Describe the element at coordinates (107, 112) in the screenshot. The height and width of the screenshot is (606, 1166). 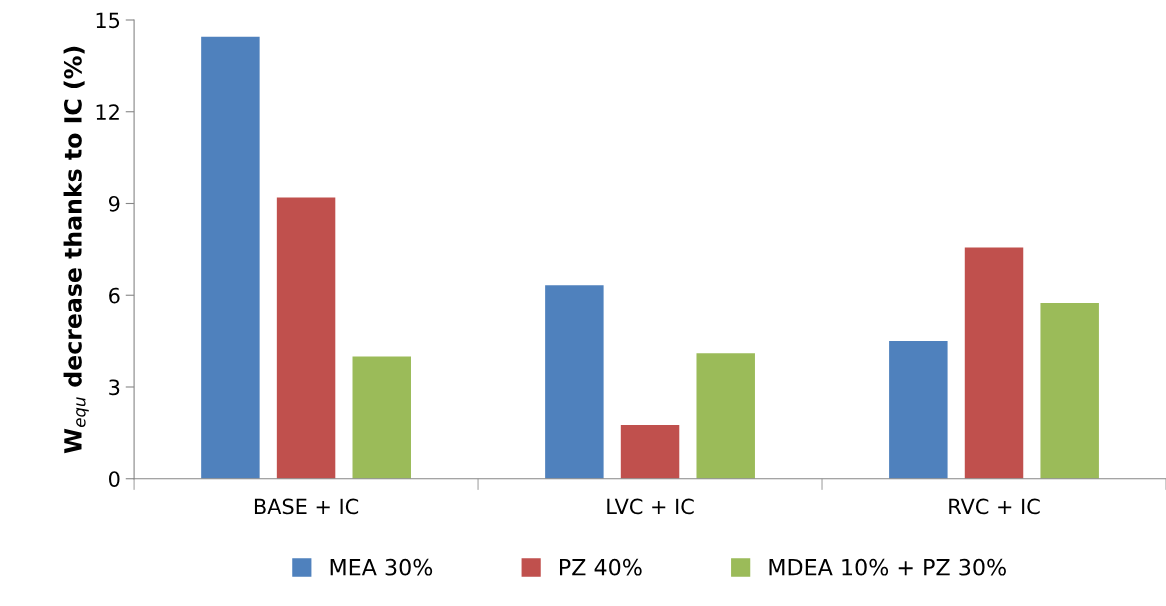
I see `y-tick-label: 12` at that location.